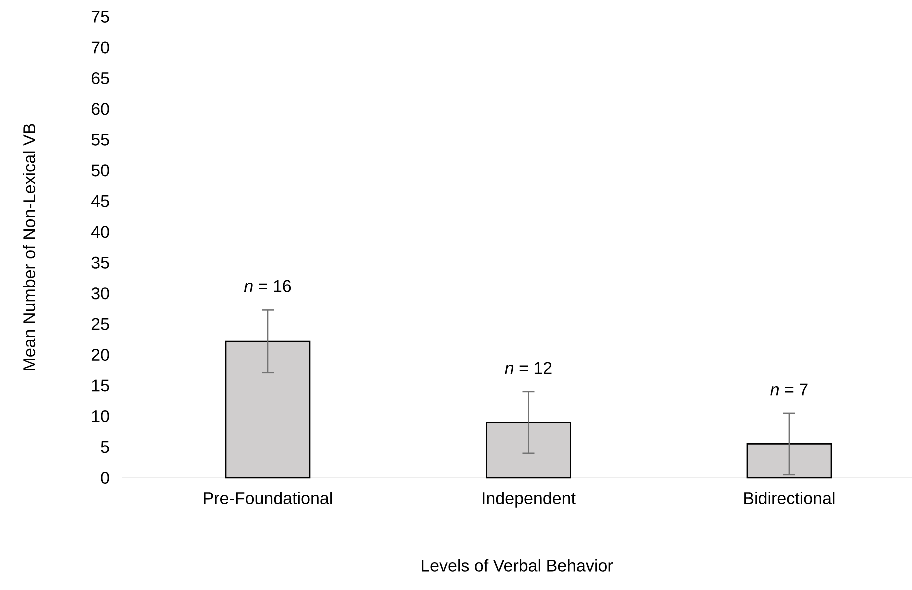 Image resolution: width=912 pixels, height=590 pixels. What do you see at coordinates (101, 324) in the screenshot?
I see `y-tick-label: 25` at bounding box center [101, 324].